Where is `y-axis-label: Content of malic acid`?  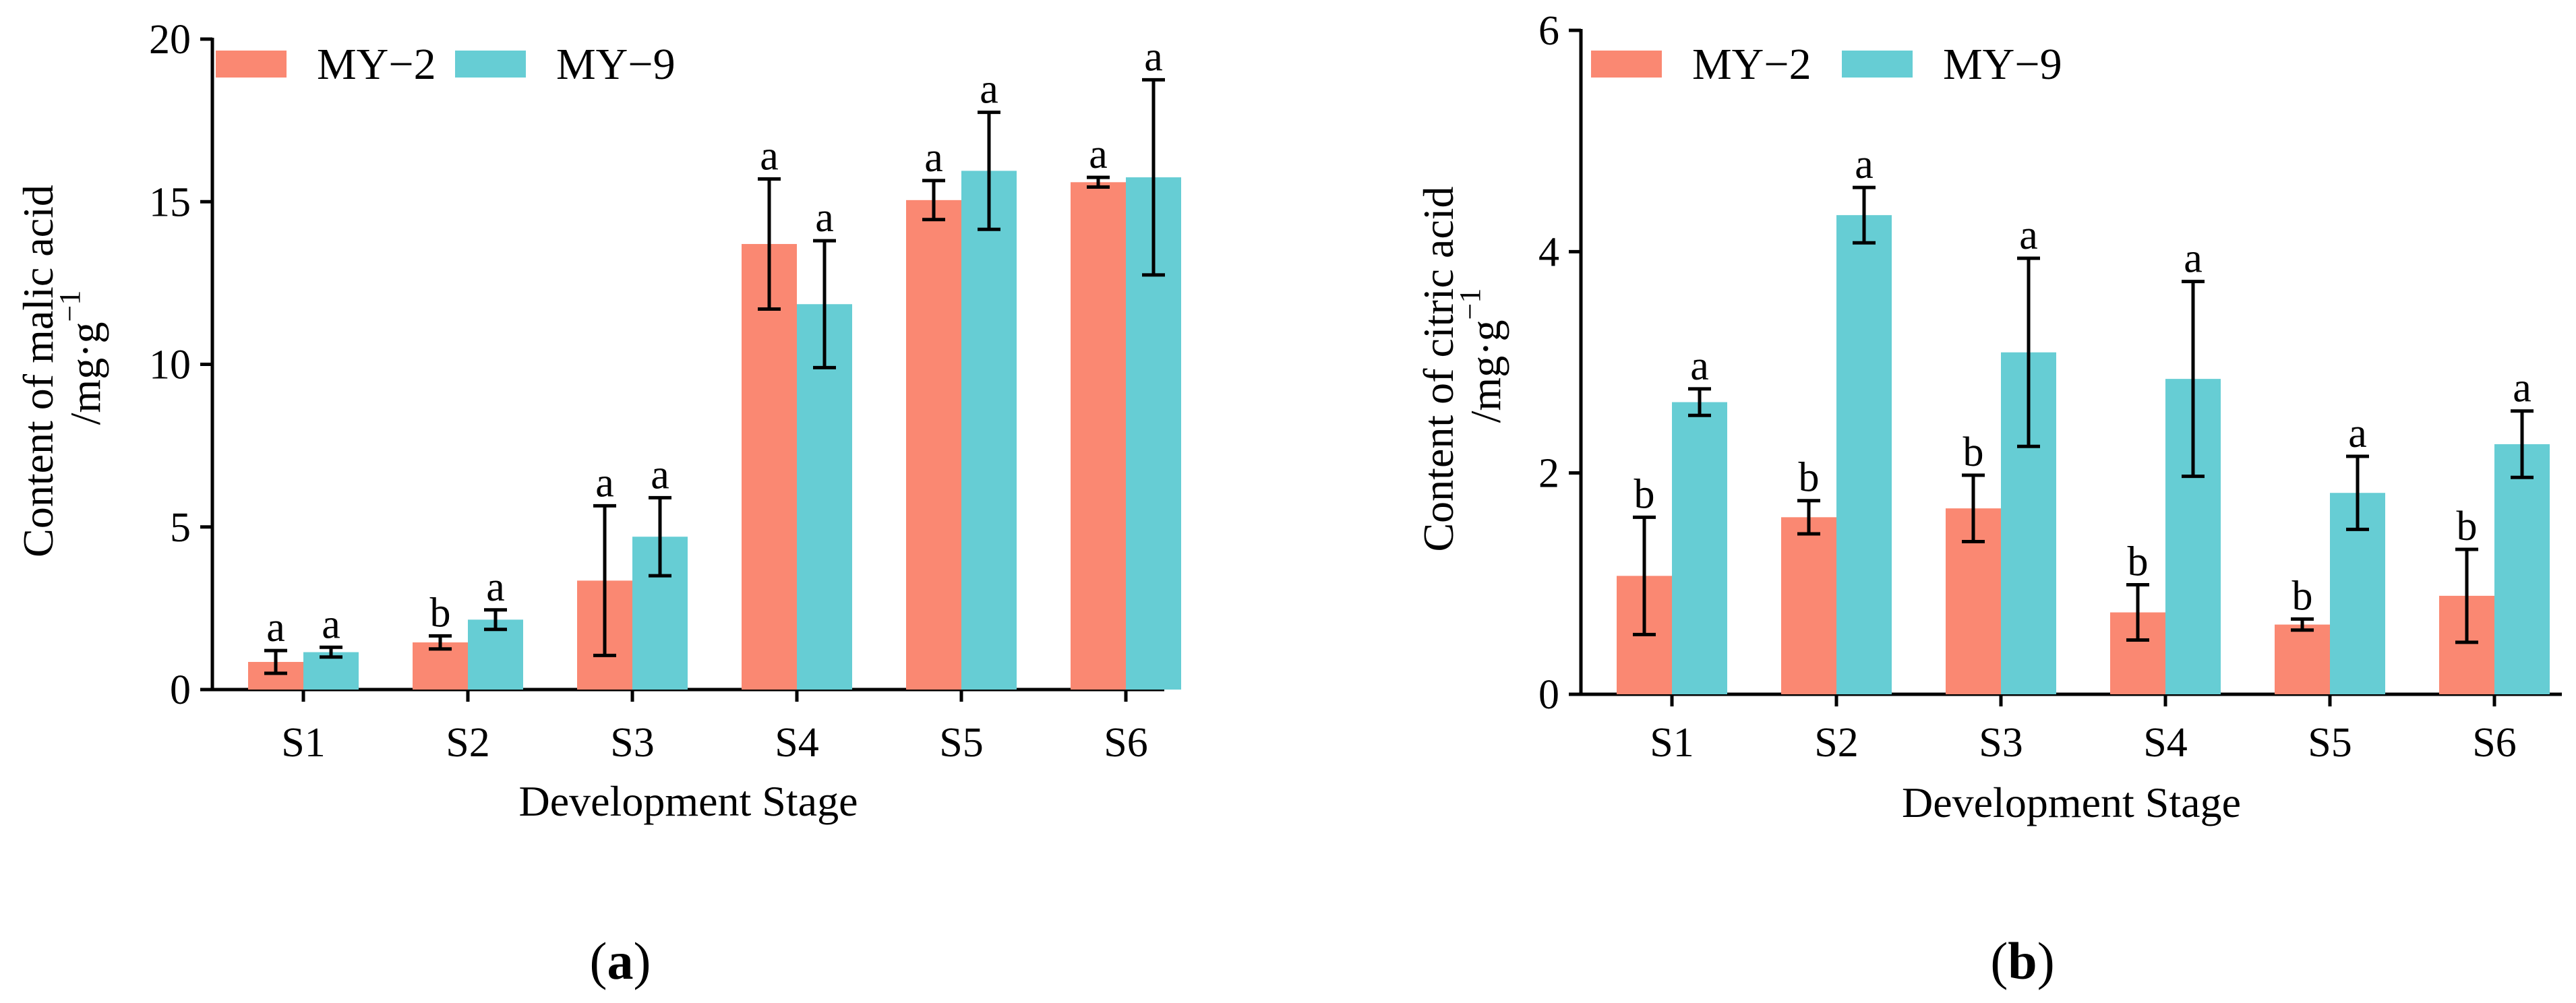
y-axis-label: Content of malic acid is located at coordinates (38, 371).